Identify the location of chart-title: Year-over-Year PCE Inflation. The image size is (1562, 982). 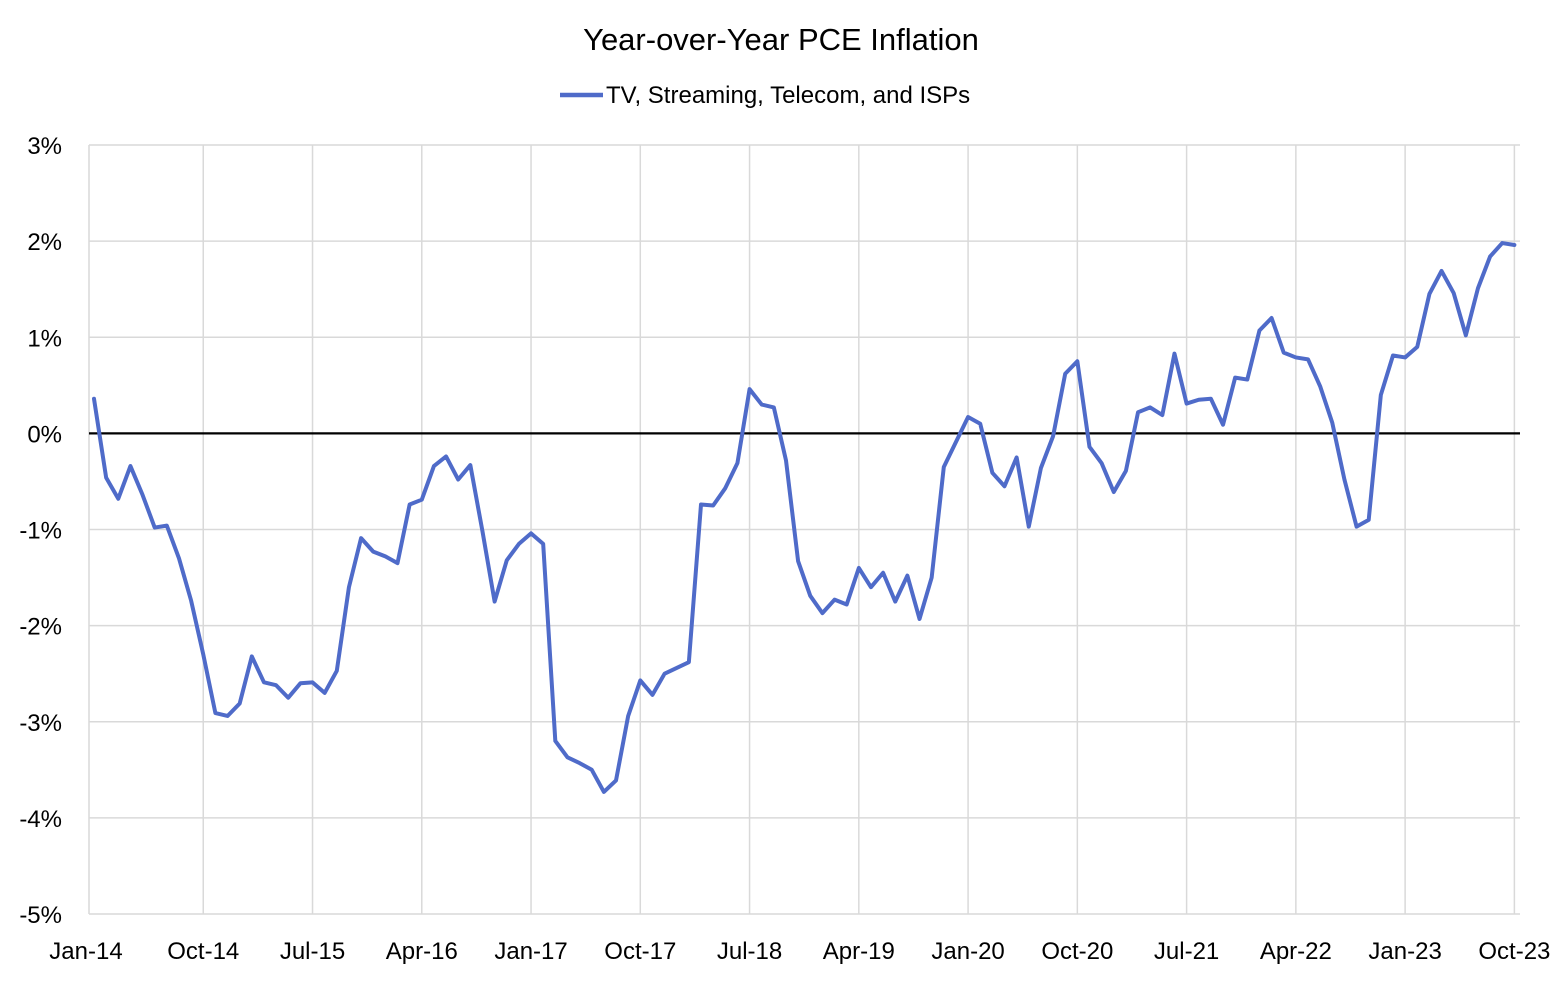
(781, 39).